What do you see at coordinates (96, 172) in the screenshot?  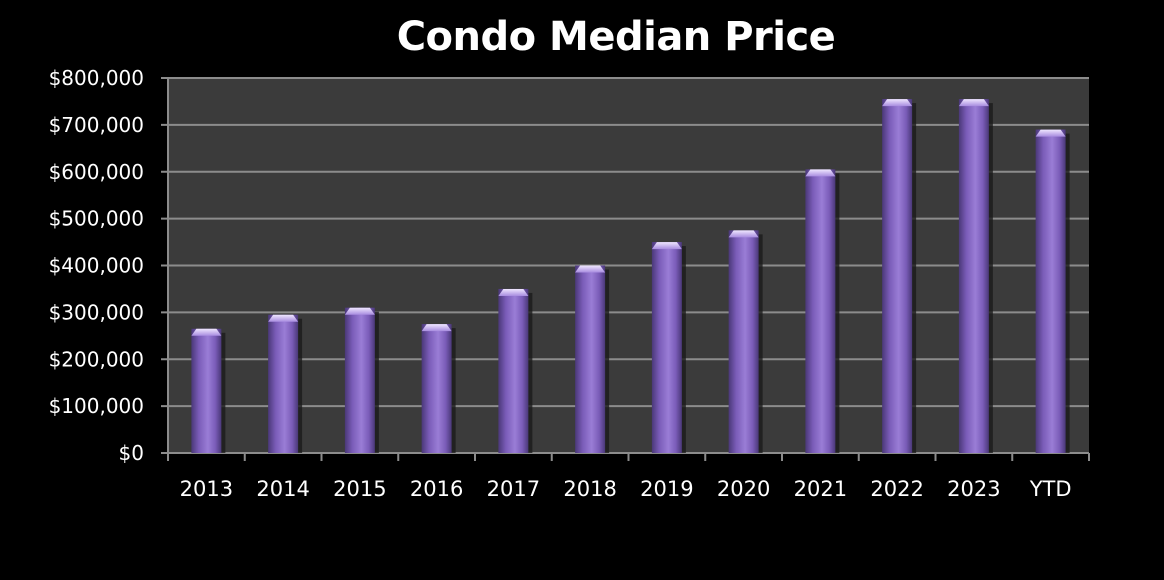 I see `y-tick-label: $600,000` at bounding box center [96, 172].